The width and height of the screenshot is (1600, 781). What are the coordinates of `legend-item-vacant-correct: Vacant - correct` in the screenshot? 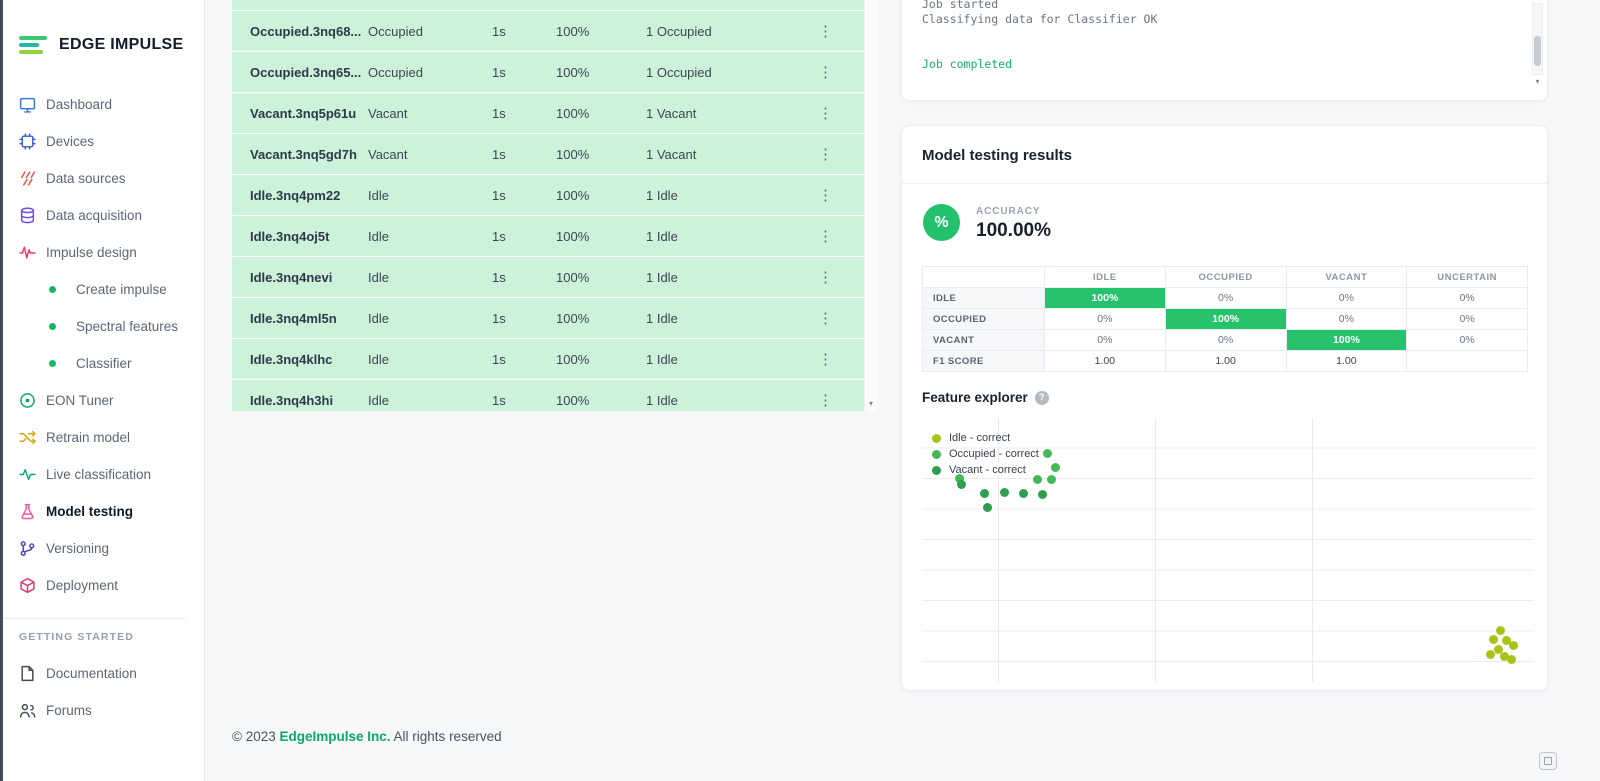 It's located at (985, 470).